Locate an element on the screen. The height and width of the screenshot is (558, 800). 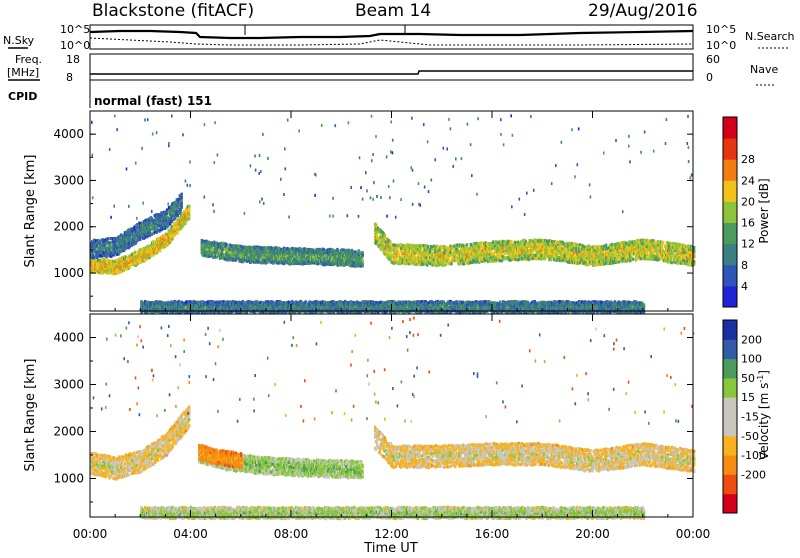
nave-tick-high: 60 is located at coordinates (713, 59).